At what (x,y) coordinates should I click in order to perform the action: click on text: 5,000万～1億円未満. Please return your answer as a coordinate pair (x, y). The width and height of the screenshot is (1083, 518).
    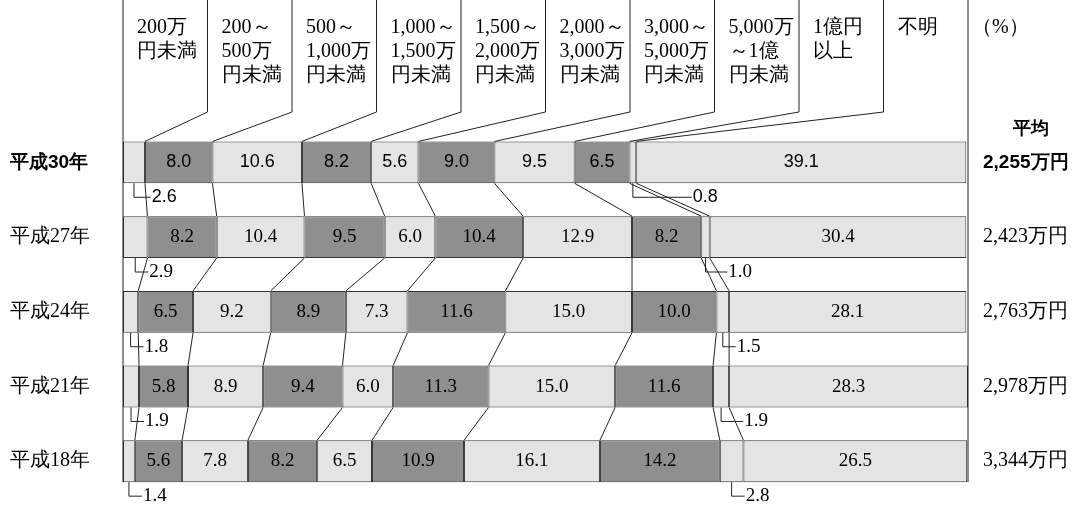
    Looking at the image, I should click on (761, 50).